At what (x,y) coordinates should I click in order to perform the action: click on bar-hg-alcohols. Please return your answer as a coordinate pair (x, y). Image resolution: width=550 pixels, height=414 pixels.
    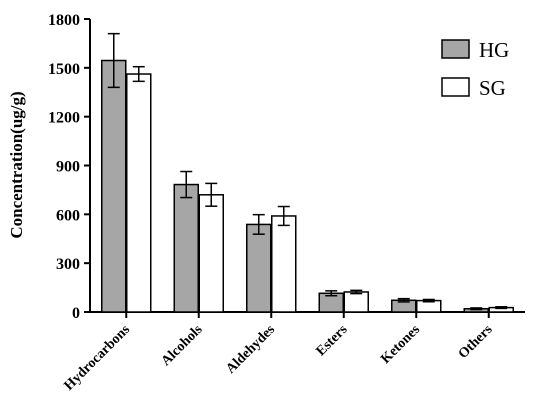
    Looking at the image, I should click on (186, 248).